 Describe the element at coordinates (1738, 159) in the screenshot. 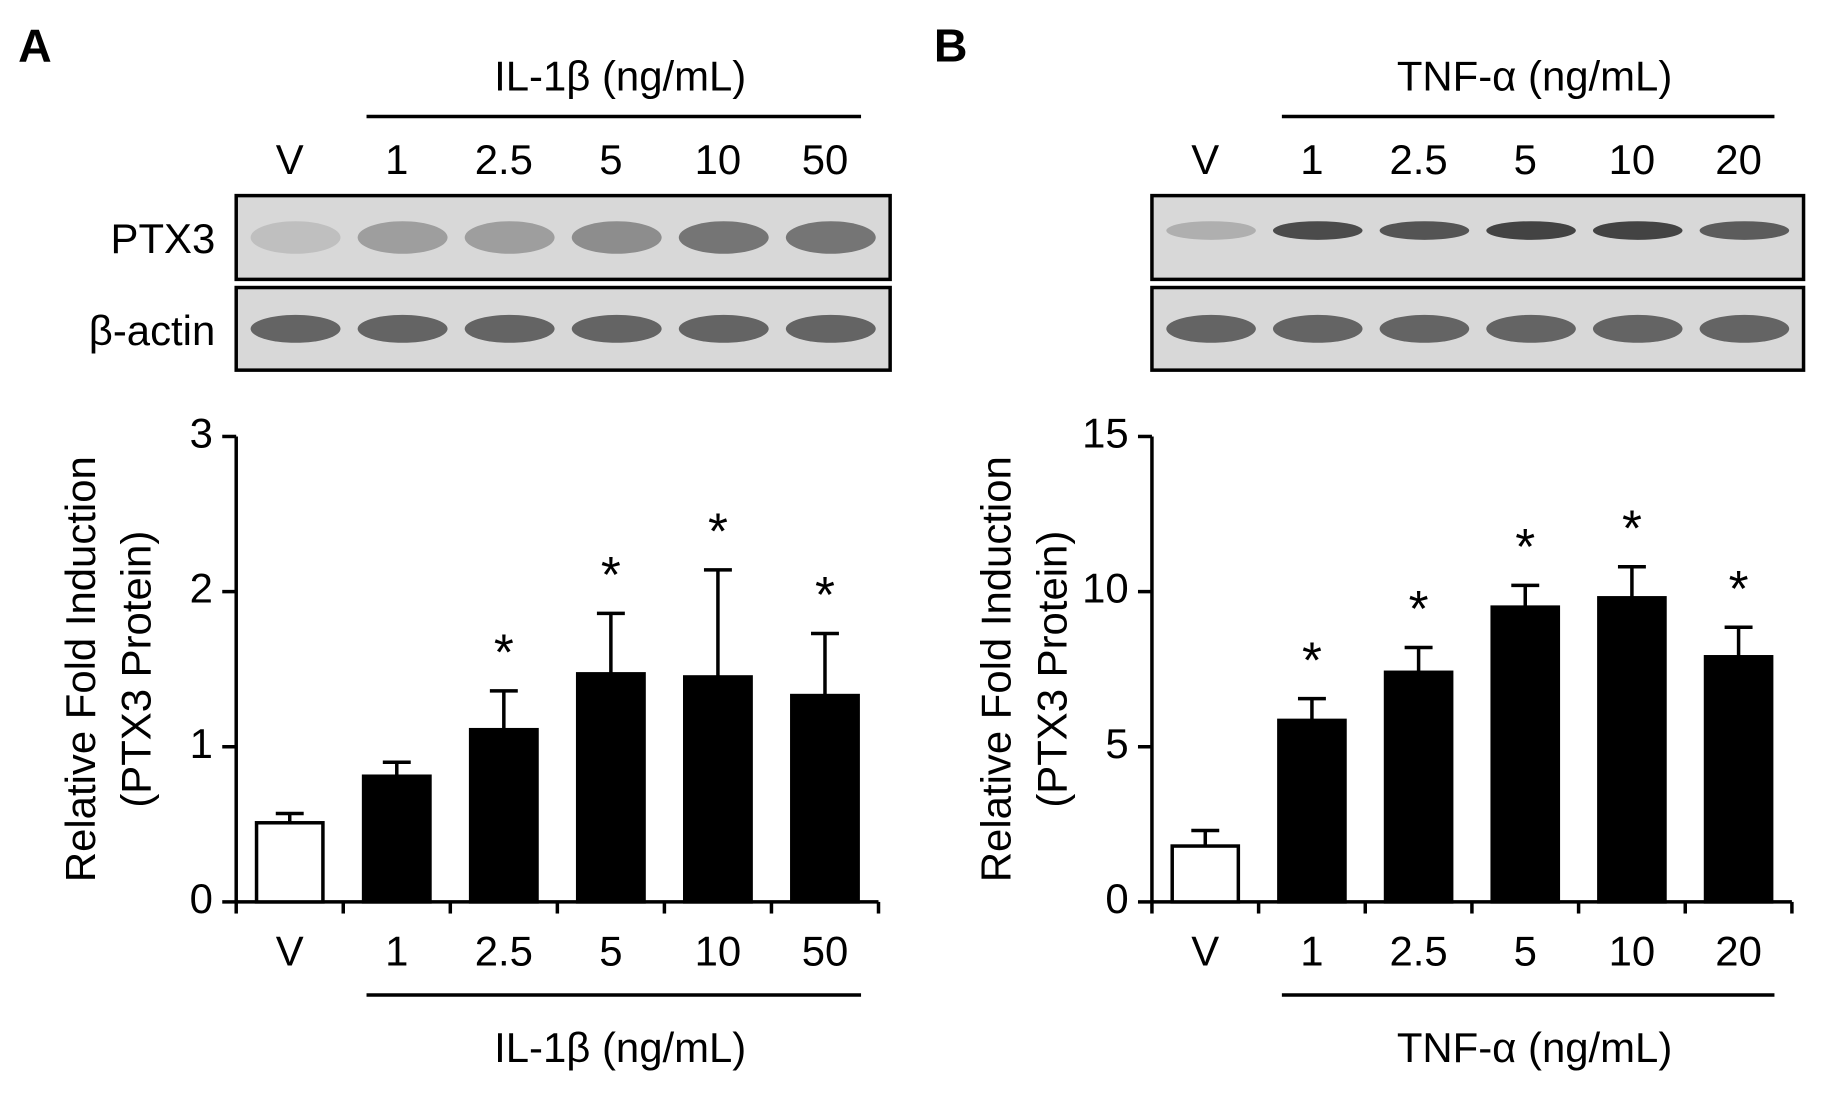

I see `lane-label: 20` at that location.